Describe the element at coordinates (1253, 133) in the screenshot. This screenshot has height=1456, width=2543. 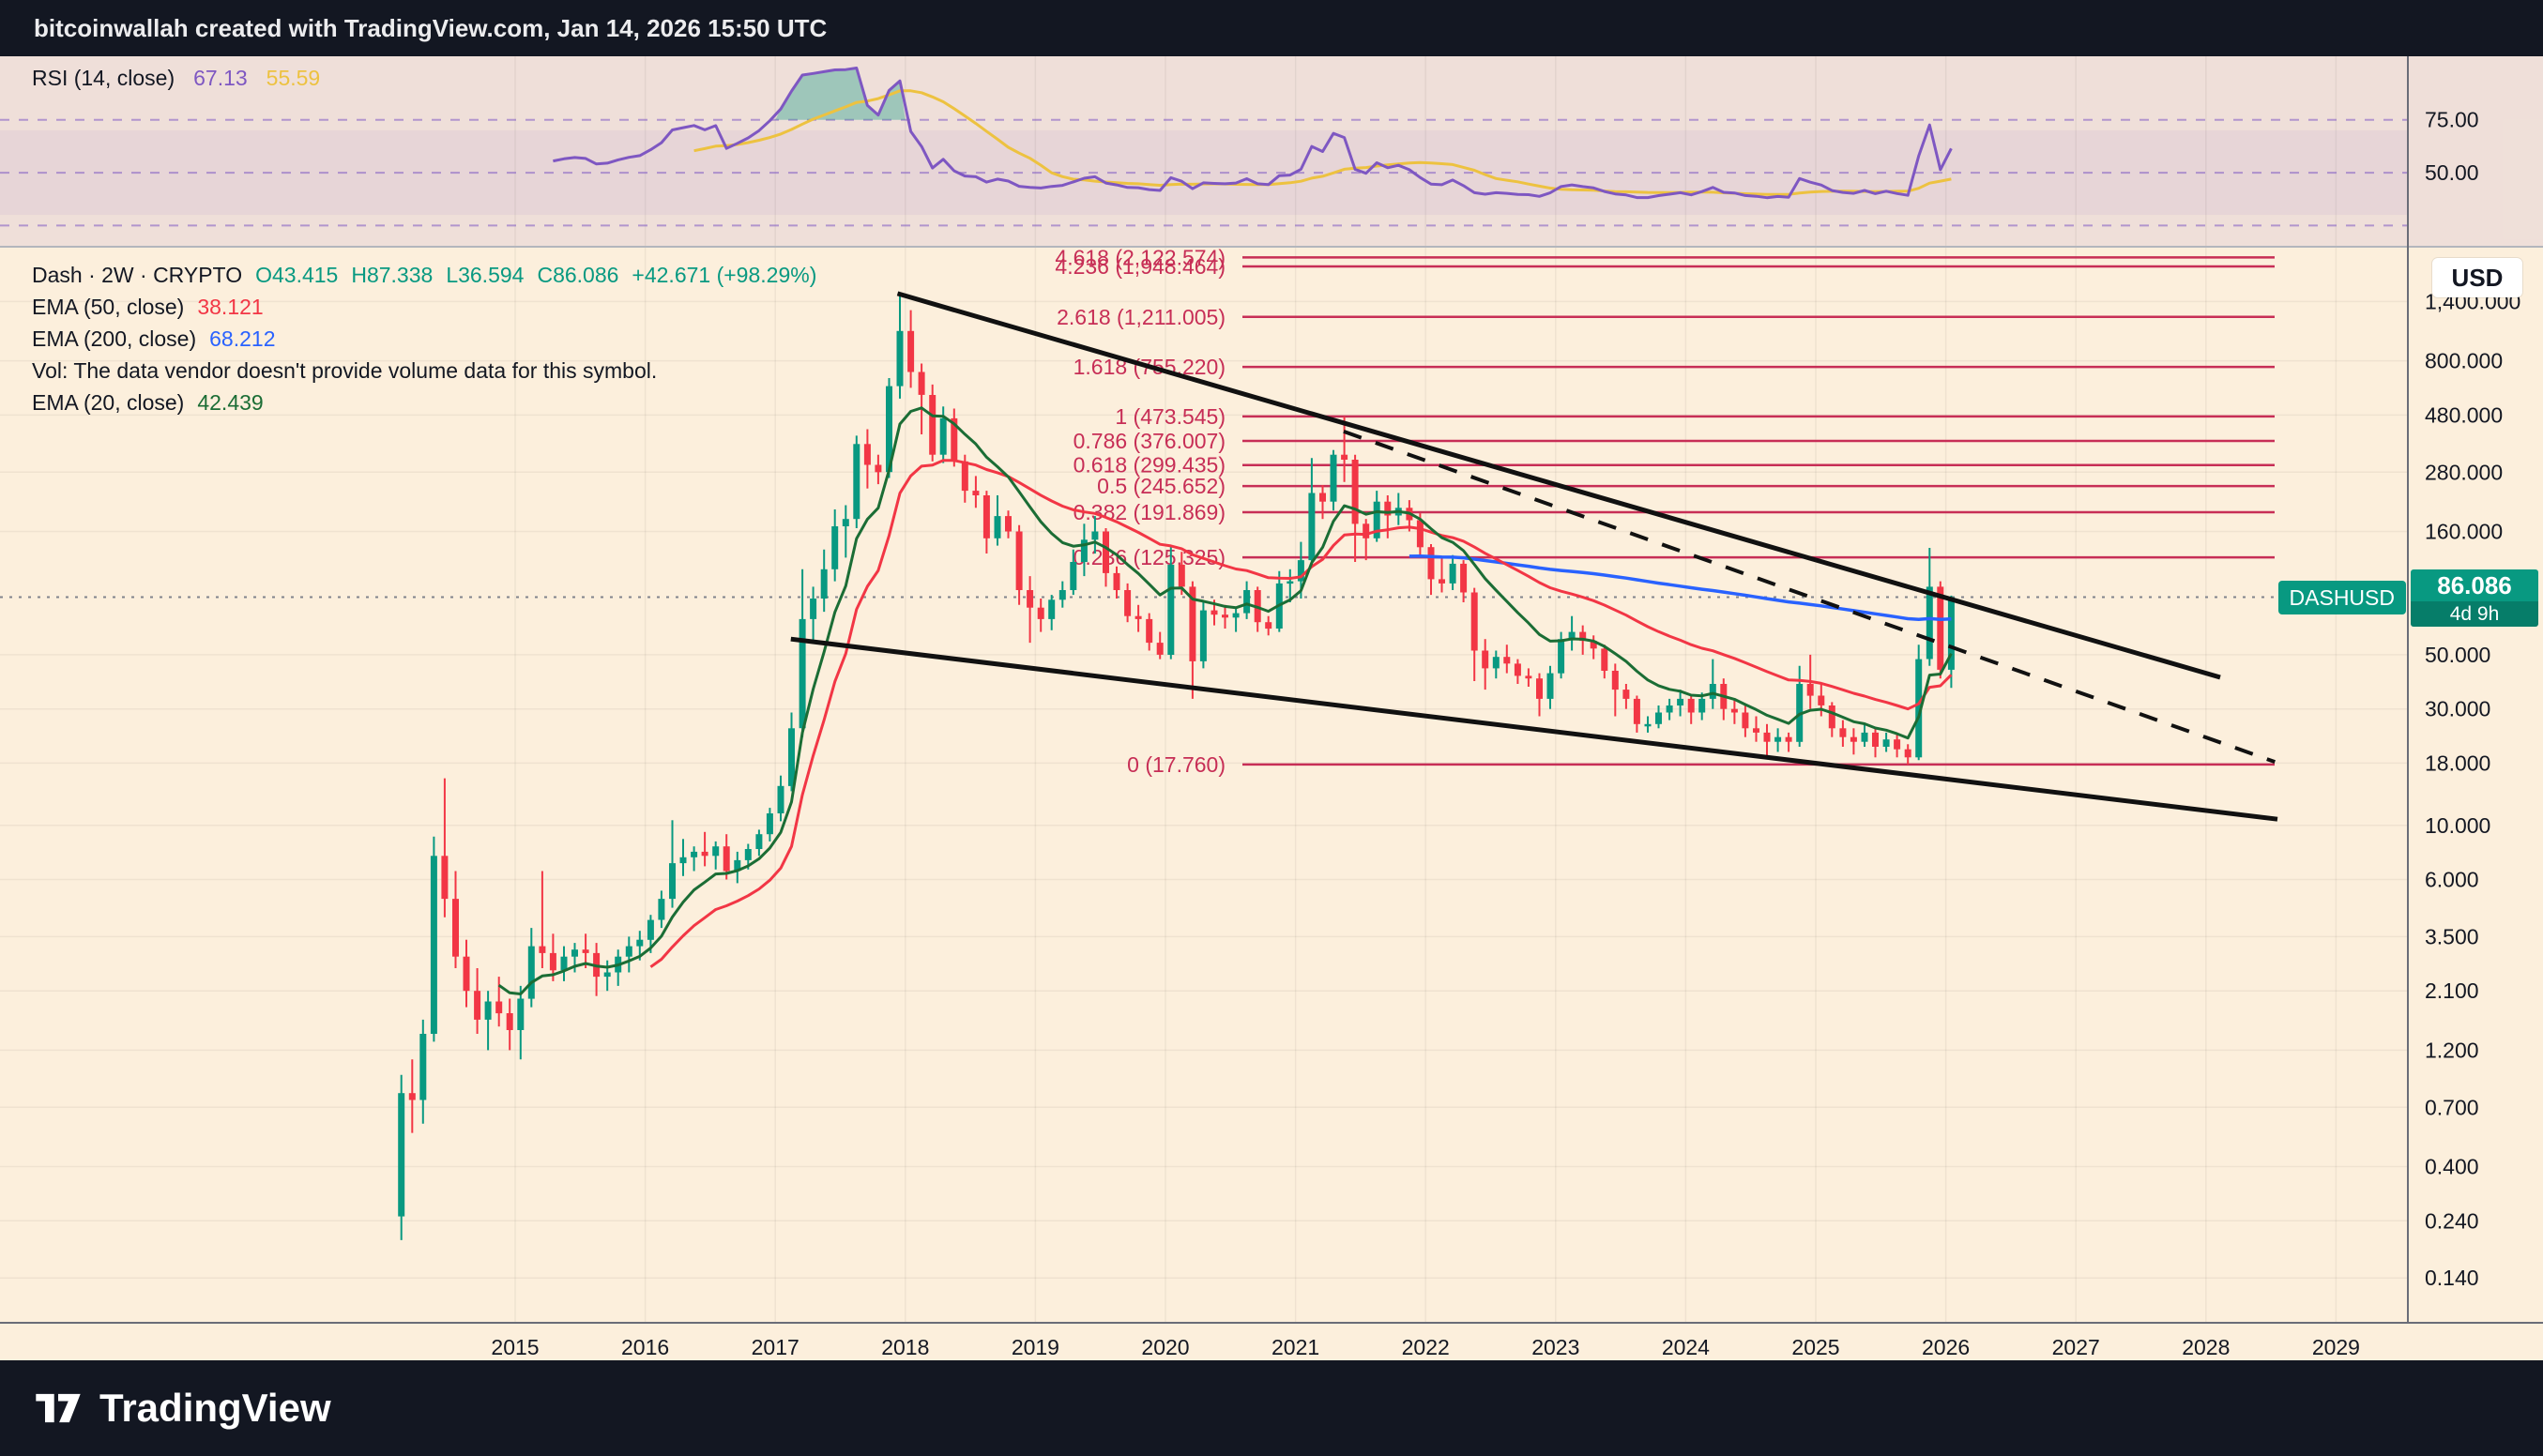
I see `rsi-line` at that location.